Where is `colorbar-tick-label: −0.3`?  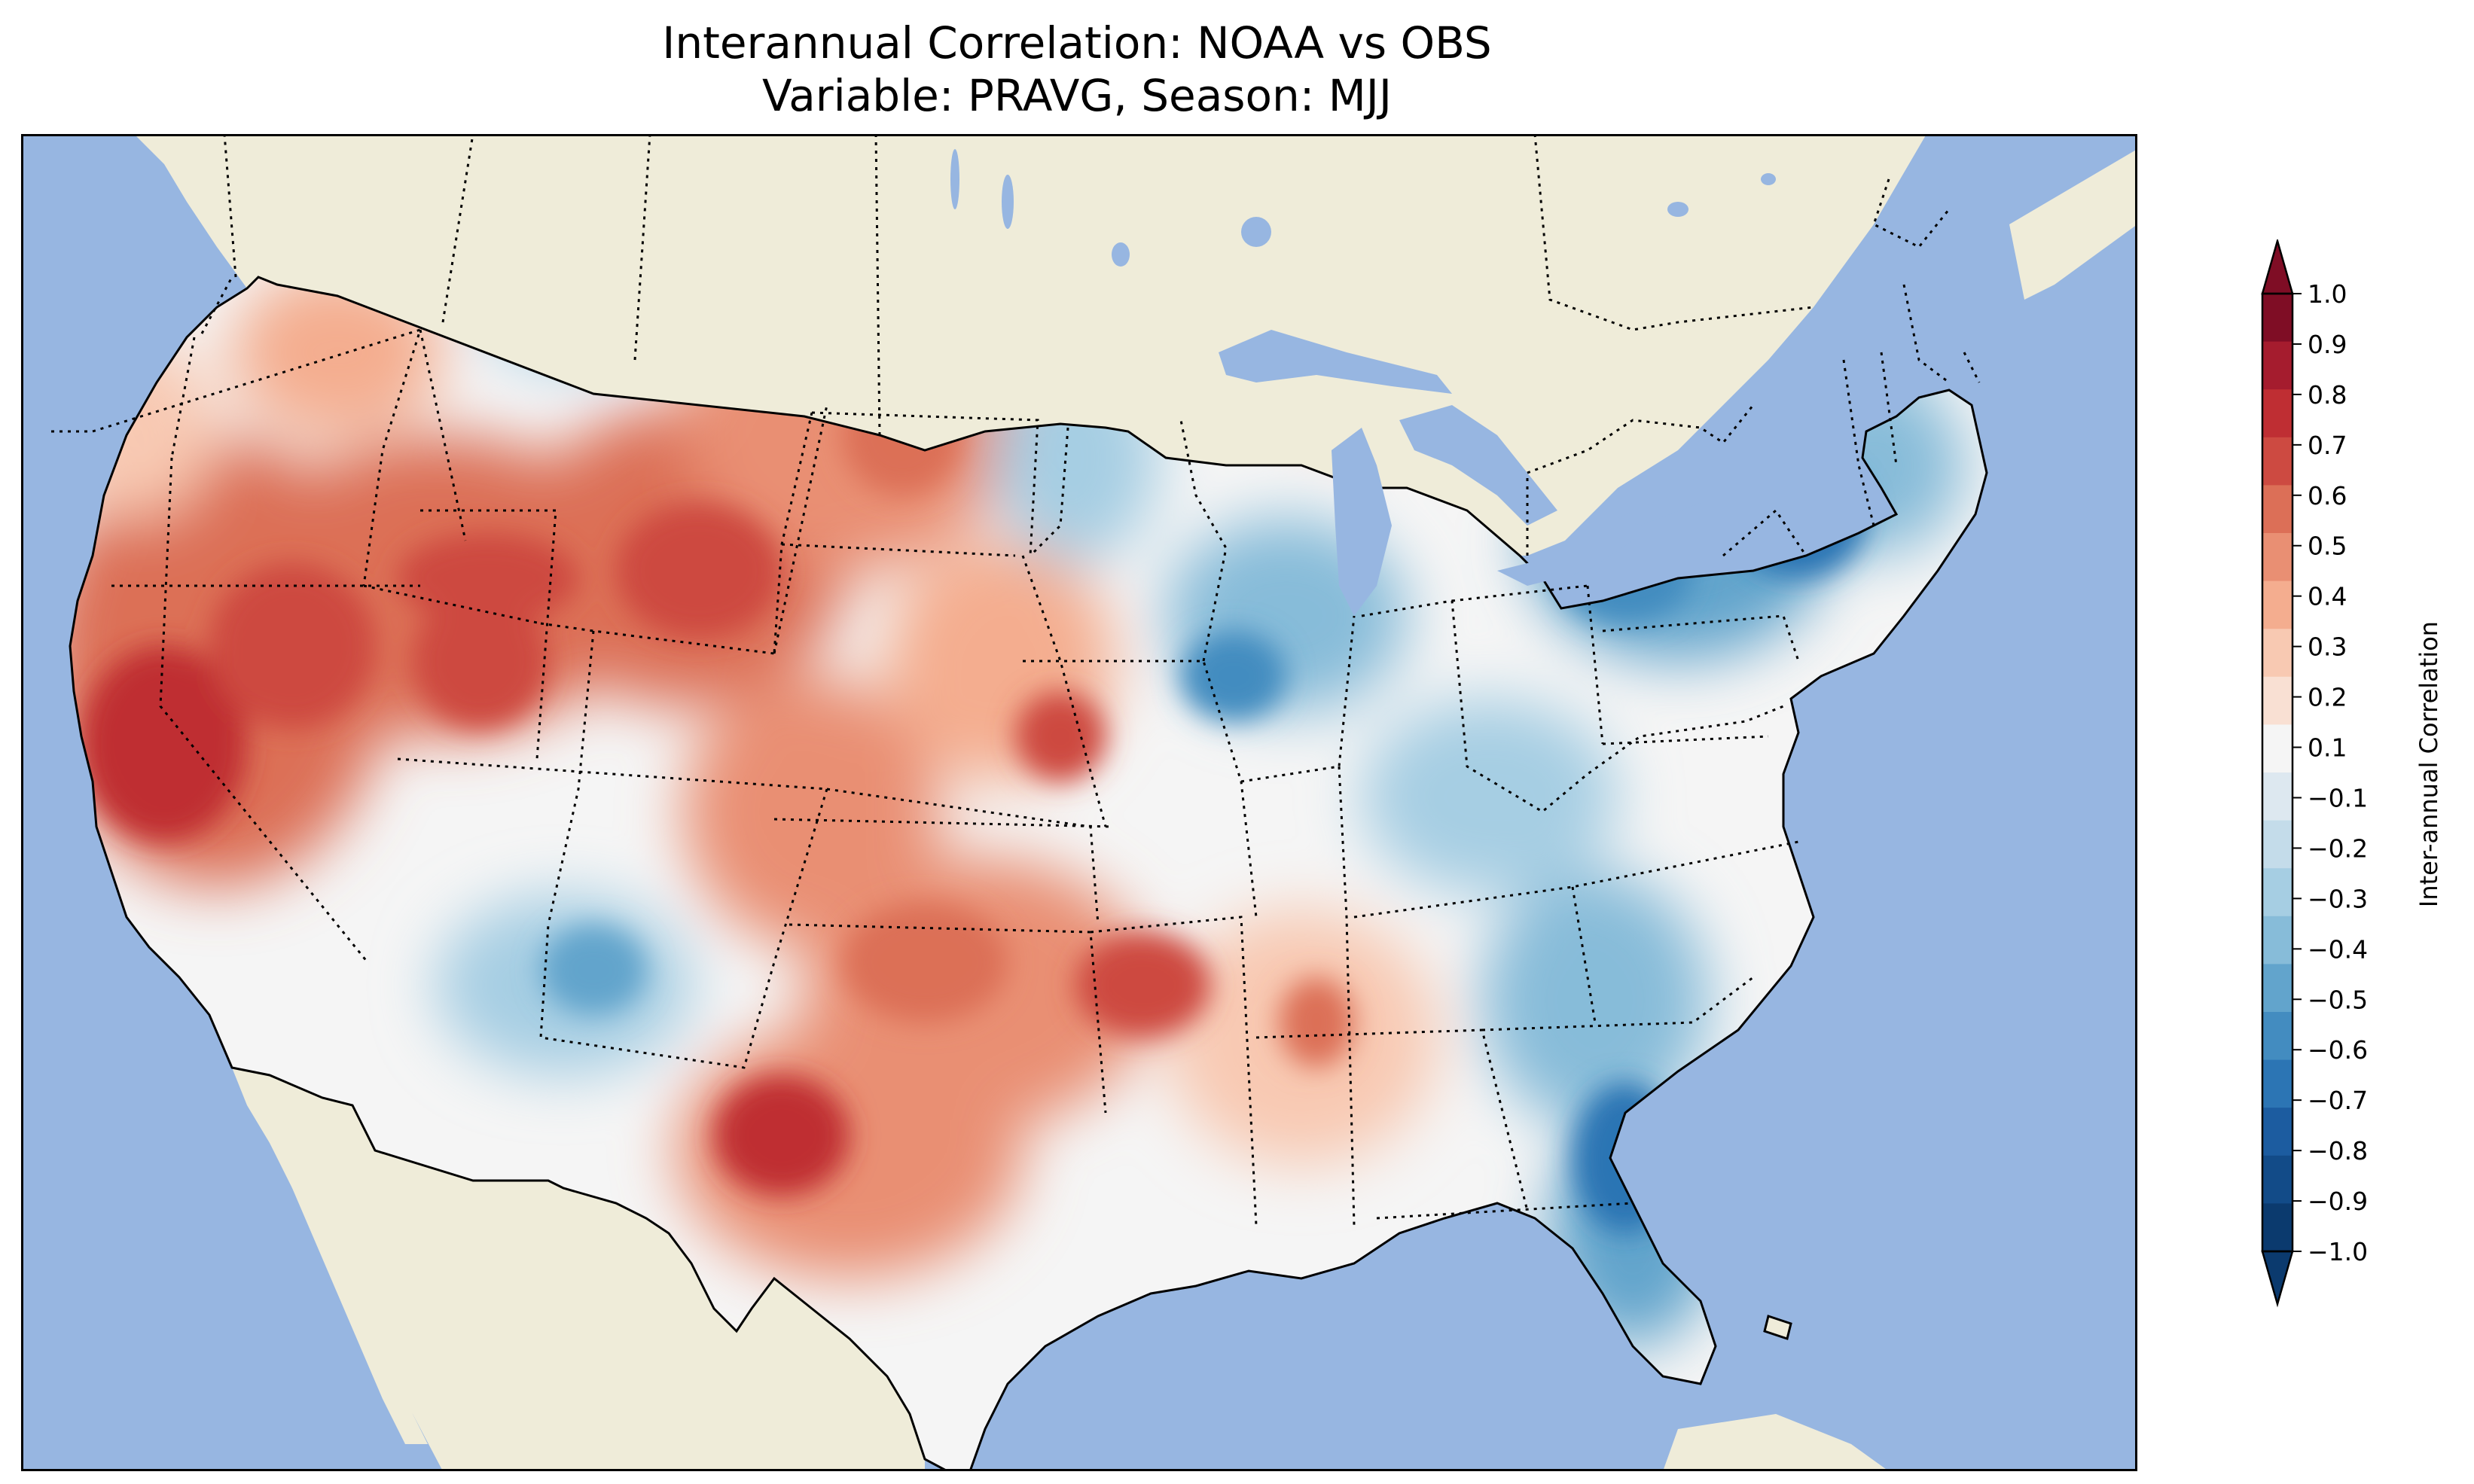 colorbar-tick-label: −0.3 is located at coordinates (2338, 898).